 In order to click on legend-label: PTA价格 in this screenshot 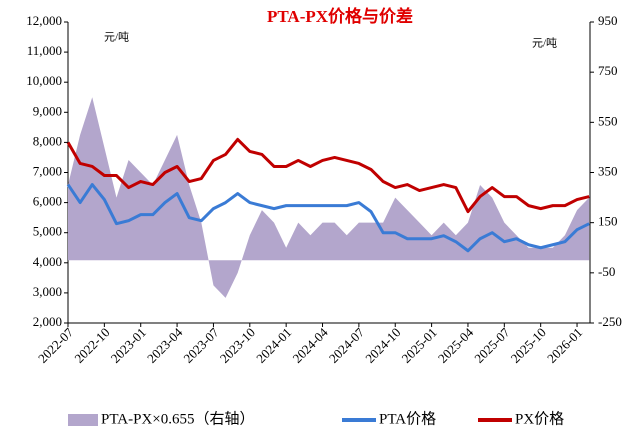, I will do `click(407, 418)`.